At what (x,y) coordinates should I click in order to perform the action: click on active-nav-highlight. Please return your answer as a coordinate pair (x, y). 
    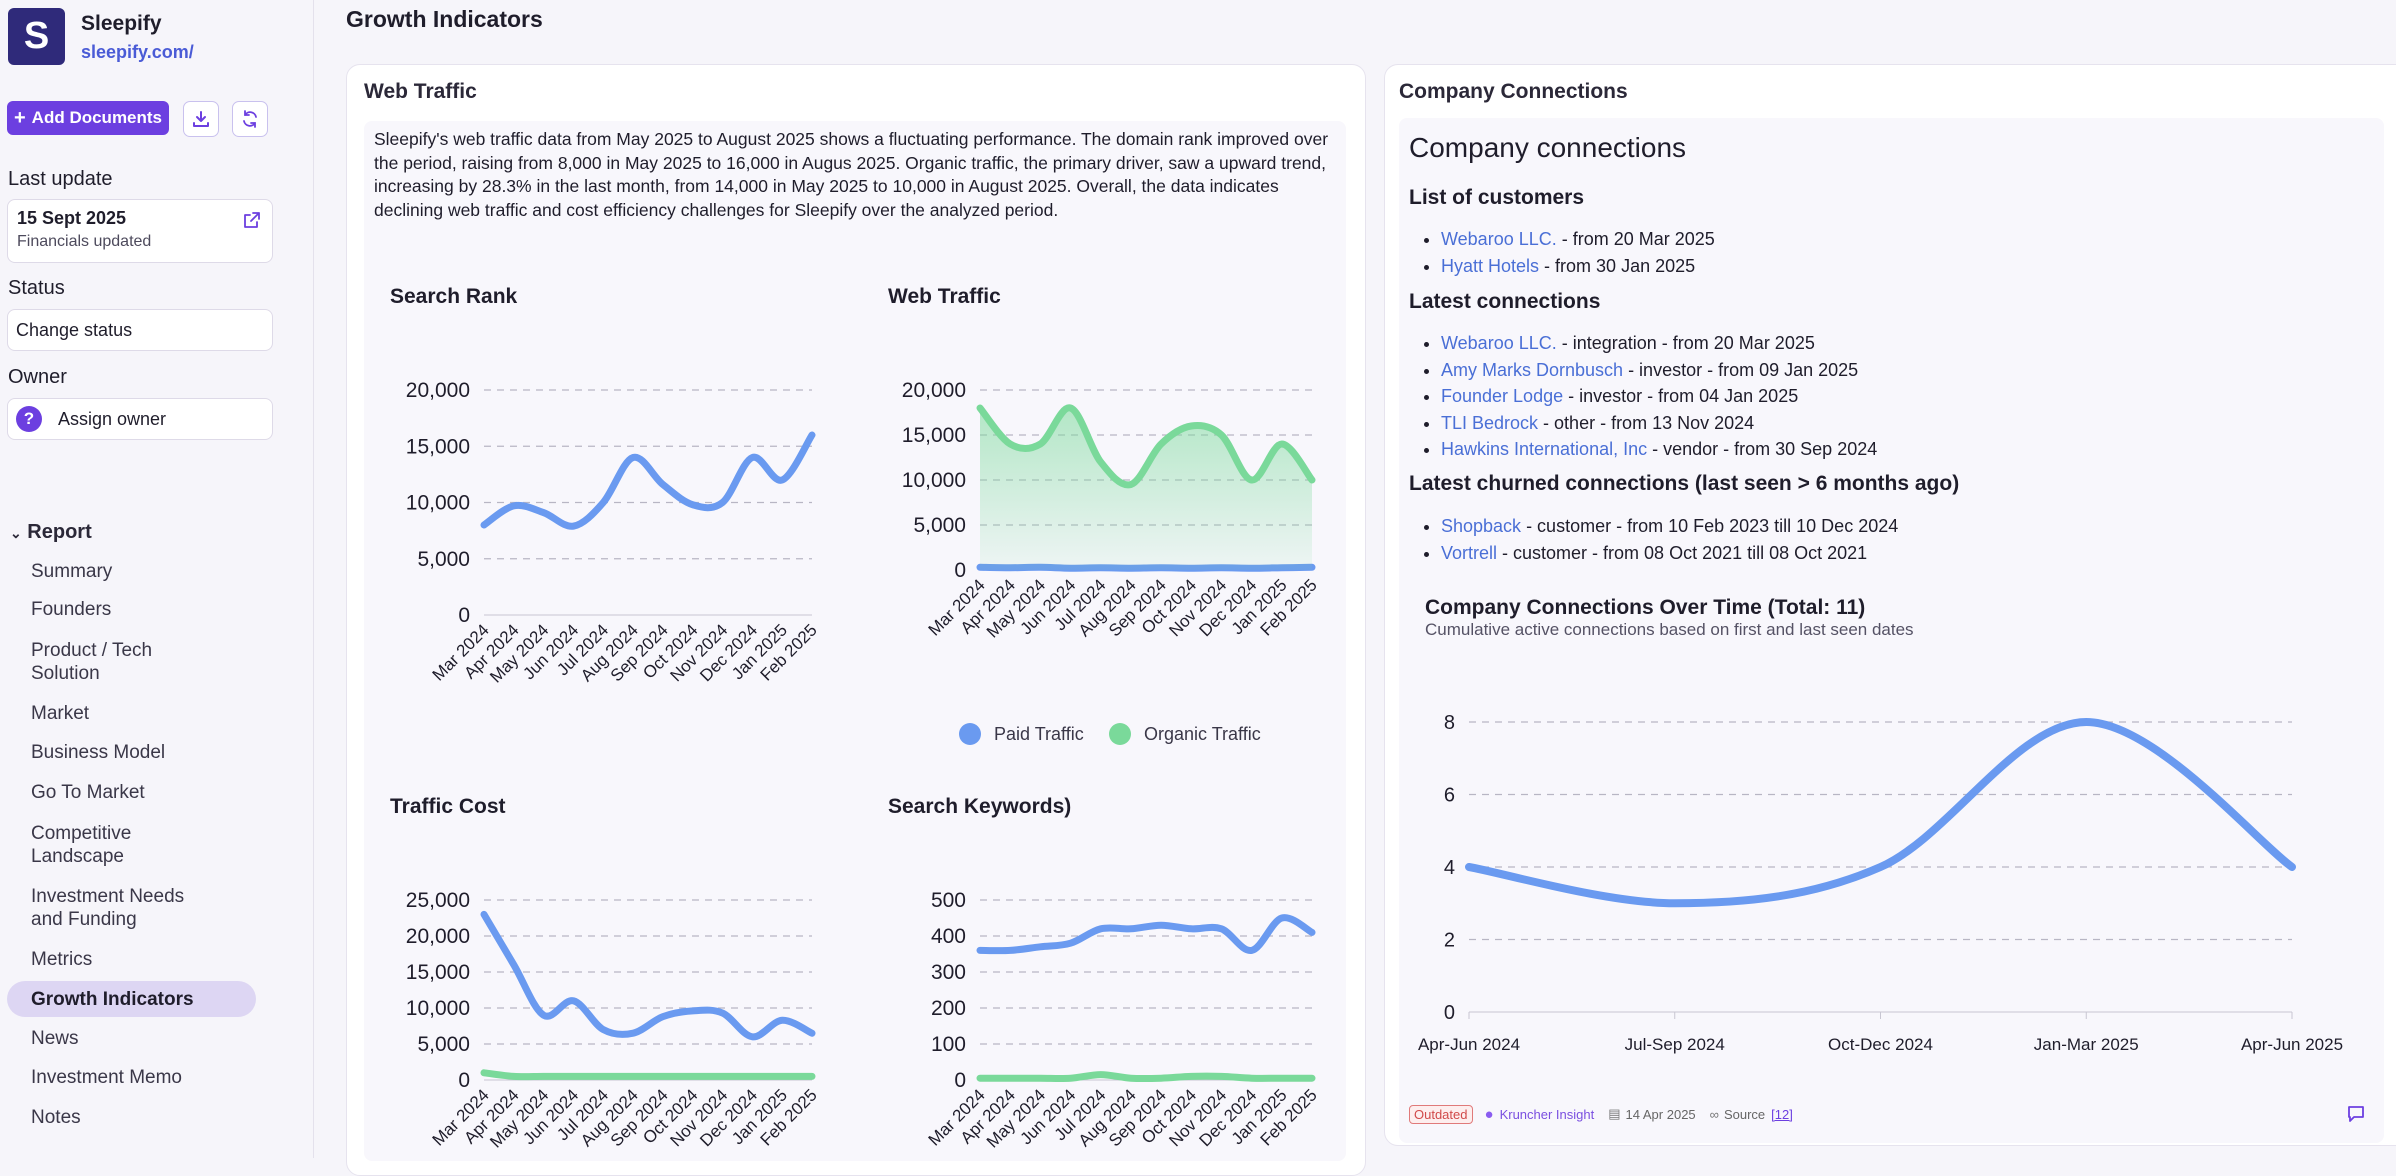
    Looking at the image, I should click on (131, 999).